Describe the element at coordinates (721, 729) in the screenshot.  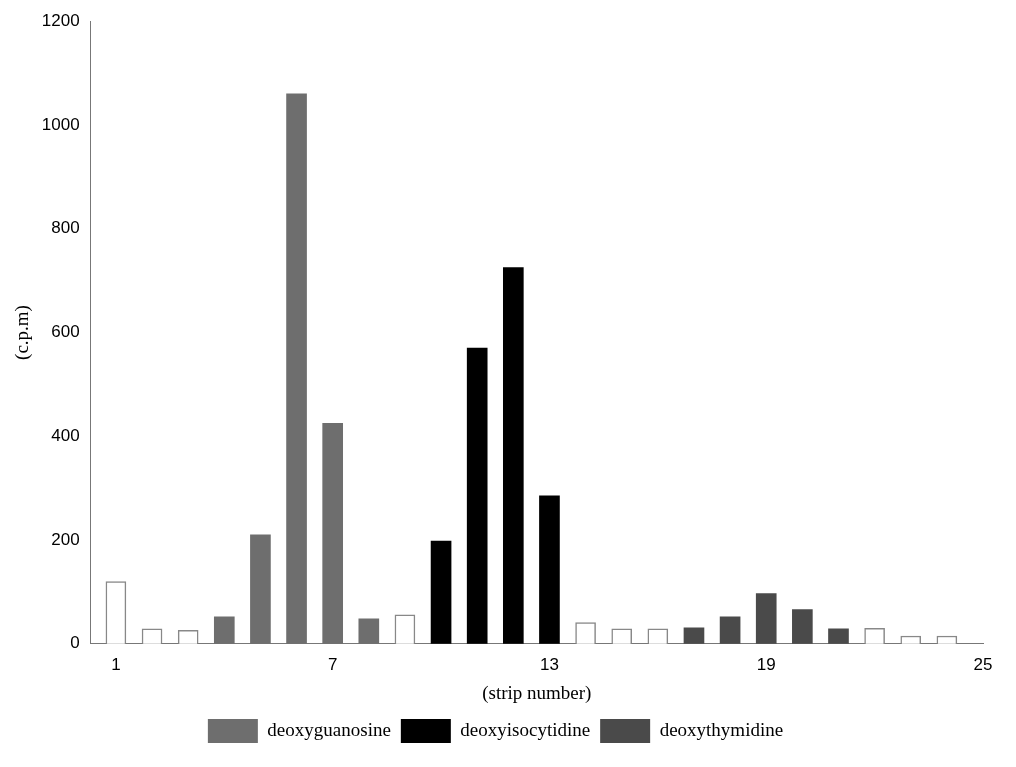
I see `legend-label: deoxythymidine` at that location.